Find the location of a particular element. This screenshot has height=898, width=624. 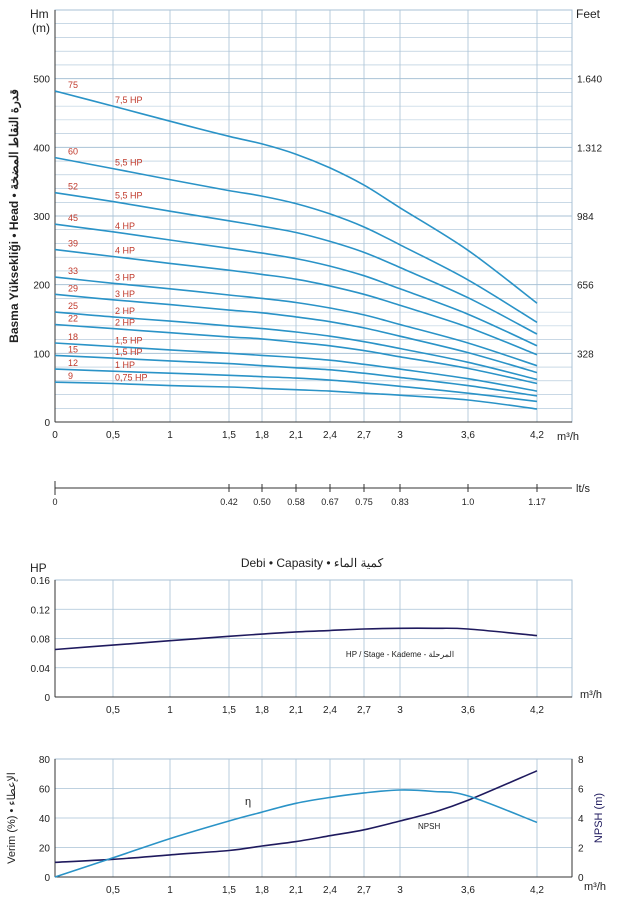

hp-x-tick-label: 3 is located at coordinates (400, 710).